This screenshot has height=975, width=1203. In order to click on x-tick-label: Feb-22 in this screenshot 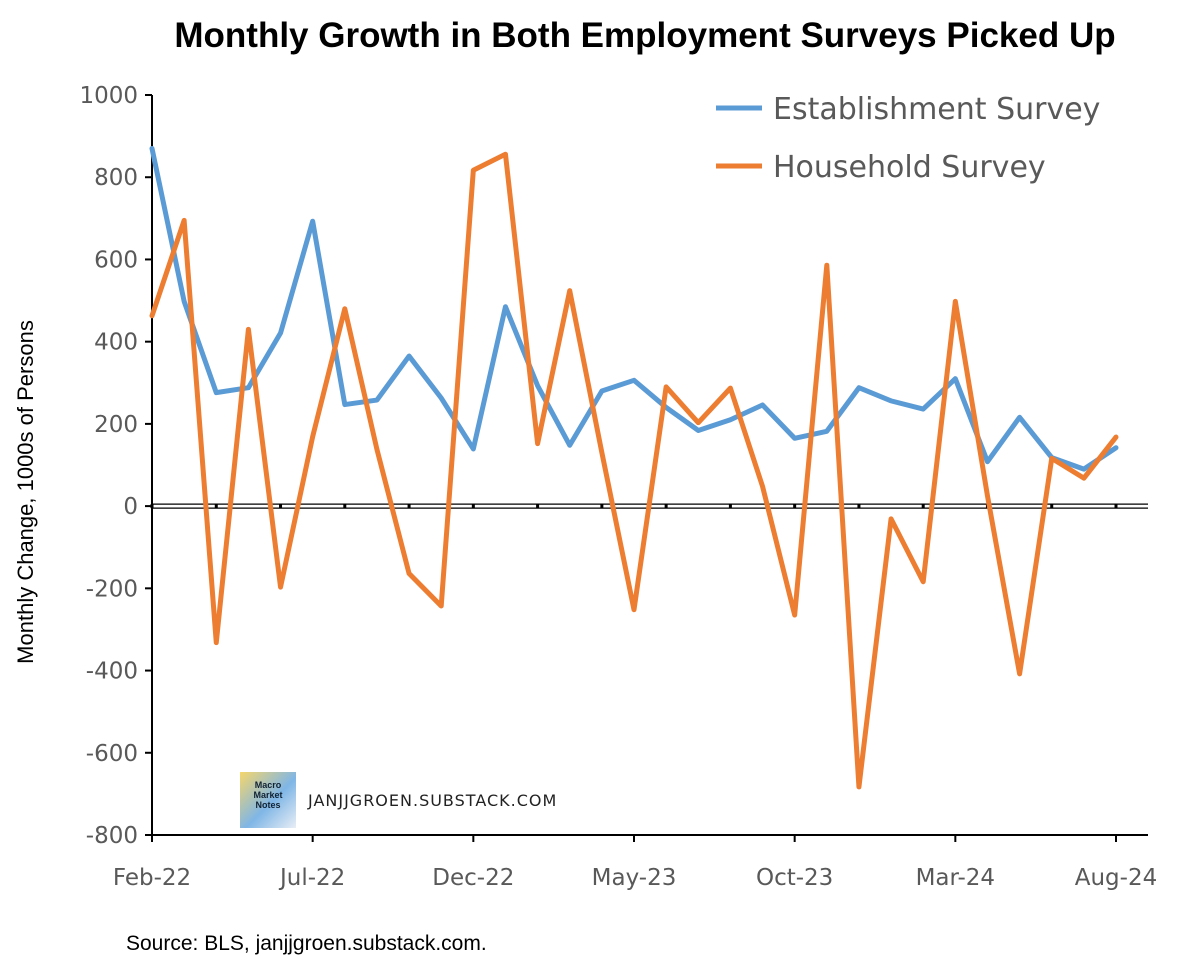, I will do `click(152, 878)`.